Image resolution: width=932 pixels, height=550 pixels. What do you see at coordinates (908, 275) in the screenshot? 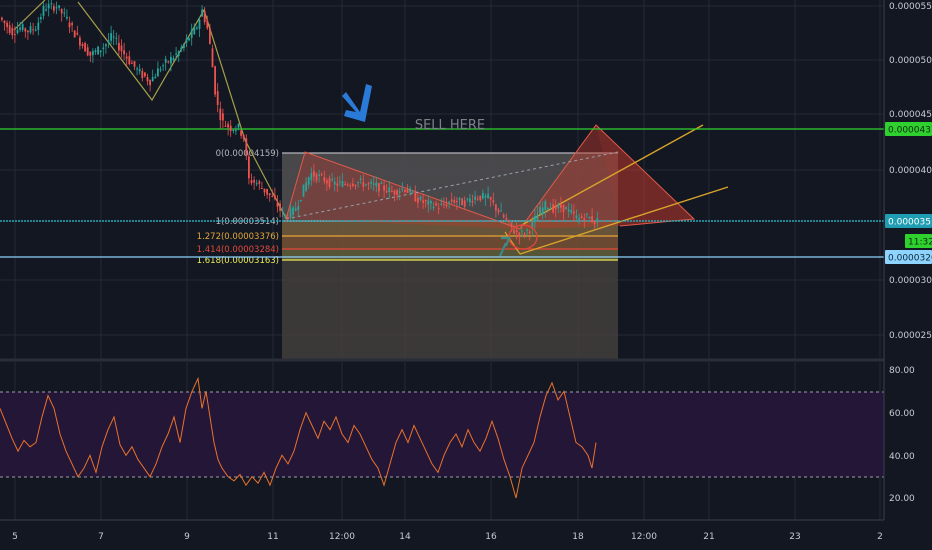
I see `price-axis-bg` at bounding box center [908, 275].